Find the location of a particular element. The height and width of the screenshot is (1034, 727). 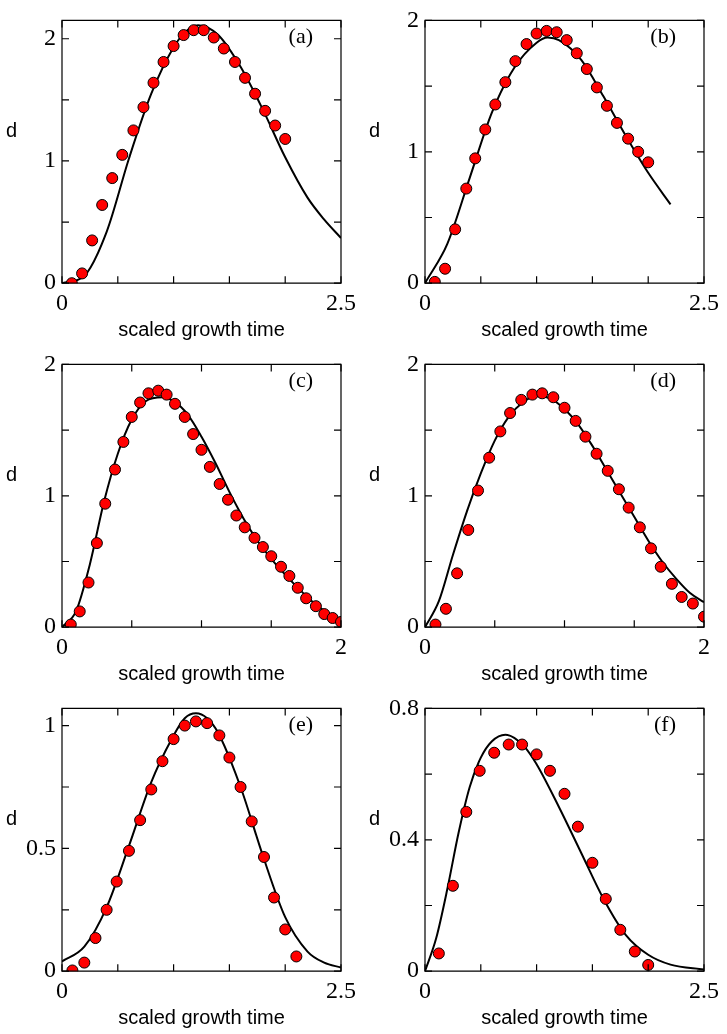

y-tick-label: 0.8 is located at coordinates (404, 706).